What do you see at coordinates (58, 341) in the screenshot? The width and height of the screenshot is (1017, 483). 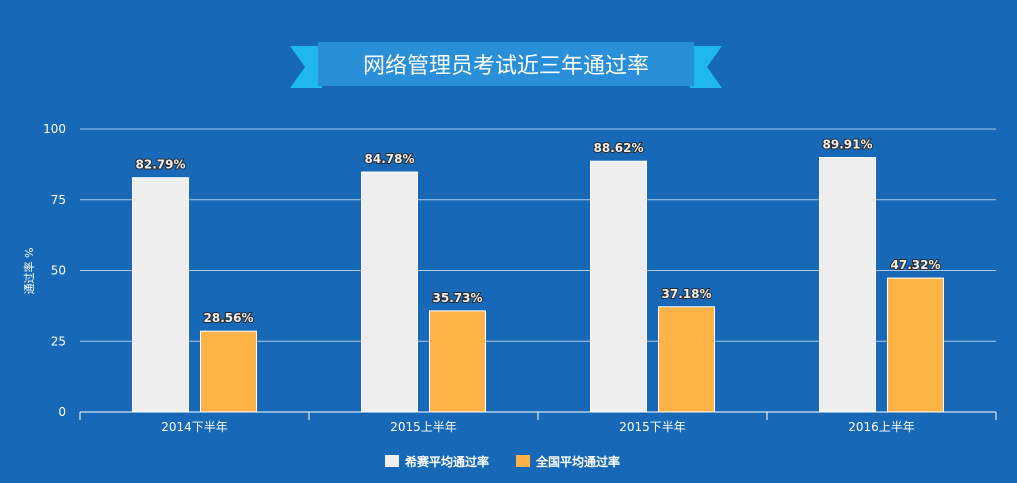 I see `y-tick-label: 25` at bounding box center [58, 341].